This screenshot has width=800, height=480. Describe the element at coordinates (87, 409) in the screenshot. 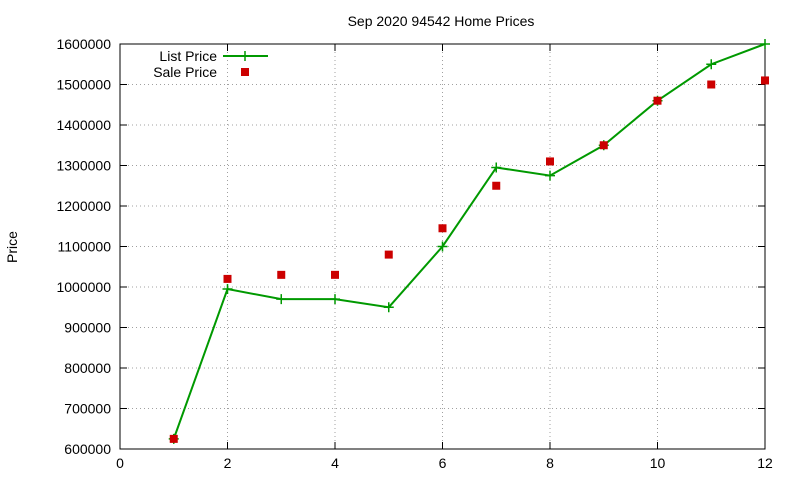

I see `y-tick-label: 700000` at that location.